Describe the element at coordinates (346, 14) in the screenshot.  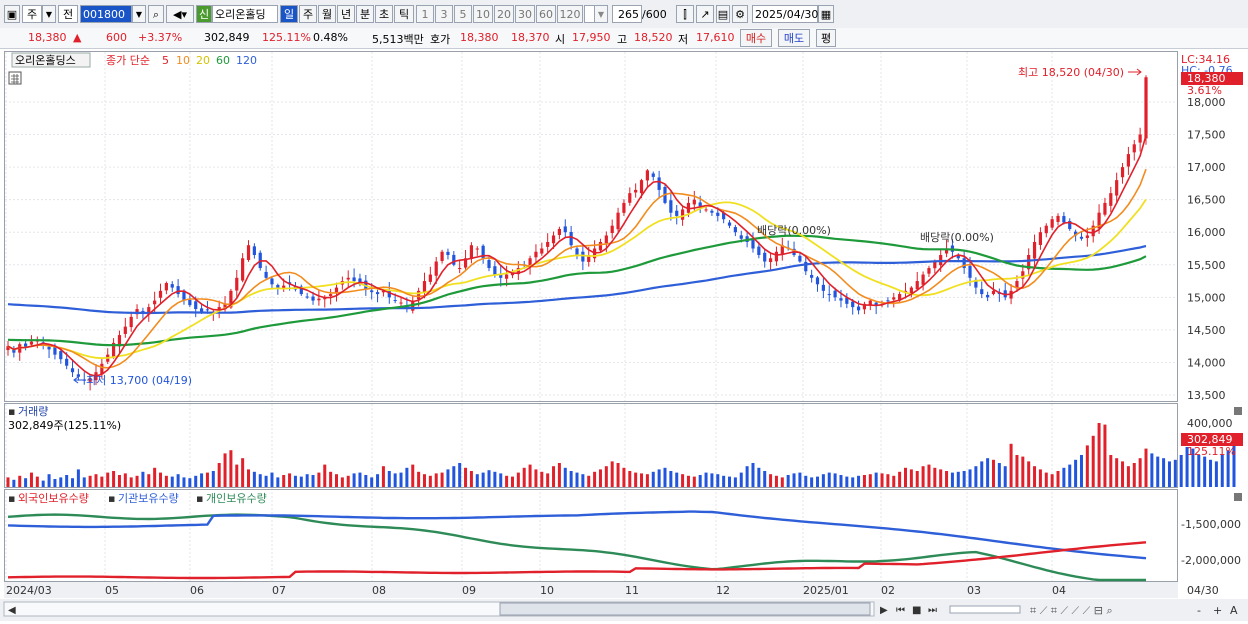
I see `tab-year: 년` at that location.